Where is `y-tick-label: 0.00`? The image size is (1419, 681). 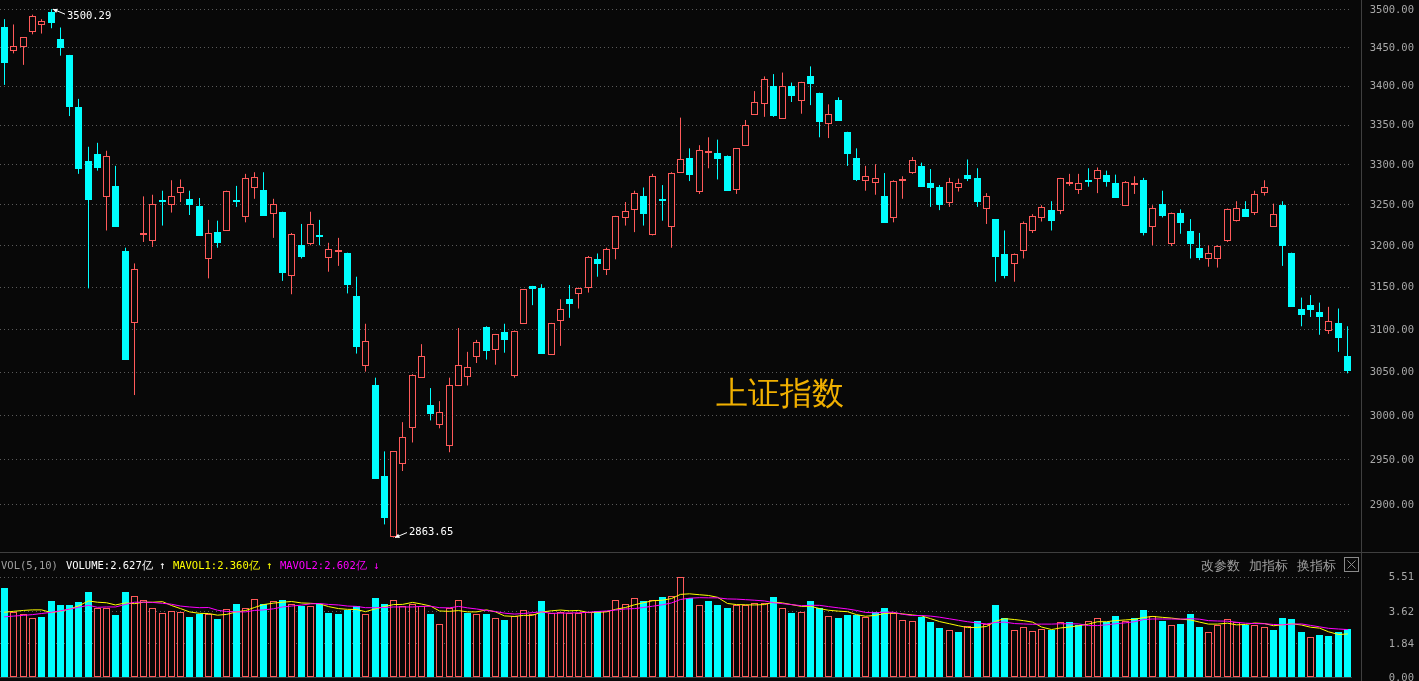 y-tick-label: 0.00 is located at coordinates (1401, 675).